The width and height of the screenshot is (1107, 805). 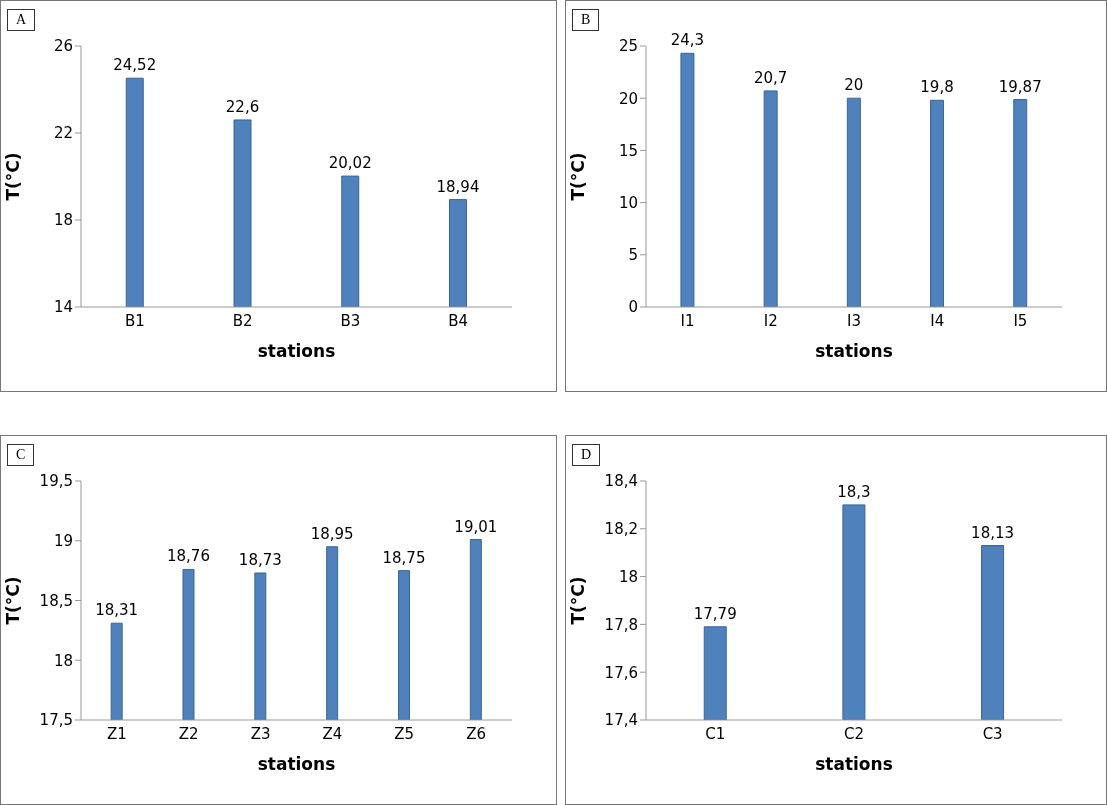 What do you see at coordinates (621, 672) in the screenshot?
I see `y-tick-label: 17,6` at bounding box center [621, 672].